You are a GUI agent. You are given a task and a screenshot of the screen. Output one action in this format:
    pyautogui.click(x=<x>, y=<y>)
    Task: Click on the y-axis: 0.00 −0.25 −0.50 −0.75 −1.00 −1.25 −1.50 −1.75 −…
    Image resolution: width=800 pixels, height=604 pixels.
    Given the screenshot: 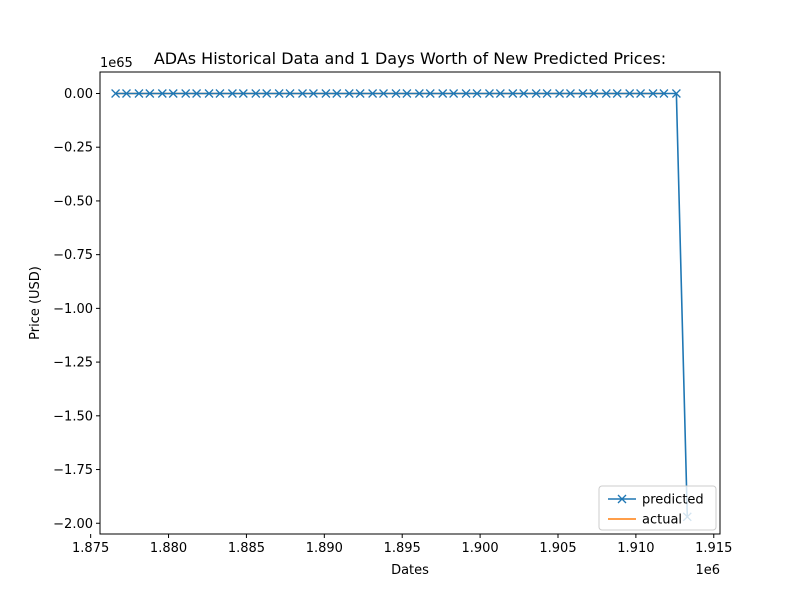 What is the action you would take?
    pyautogui.click(x=76, y=309)
    